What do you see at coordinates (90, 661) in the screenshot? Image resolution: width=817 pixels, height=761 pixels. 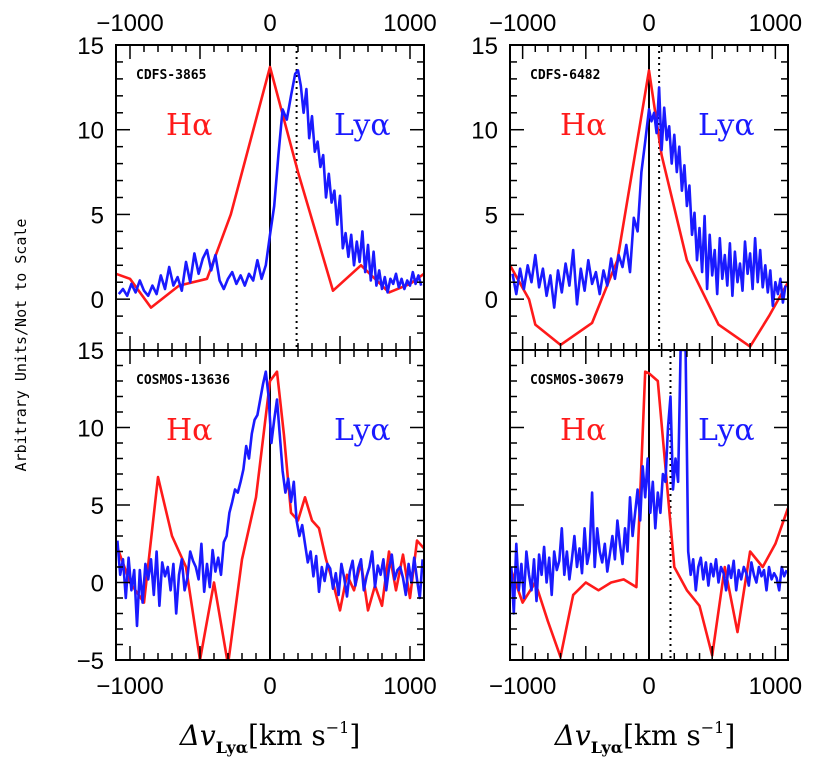 I see `y-tick-label: −5` at bounding box center [90, 661].